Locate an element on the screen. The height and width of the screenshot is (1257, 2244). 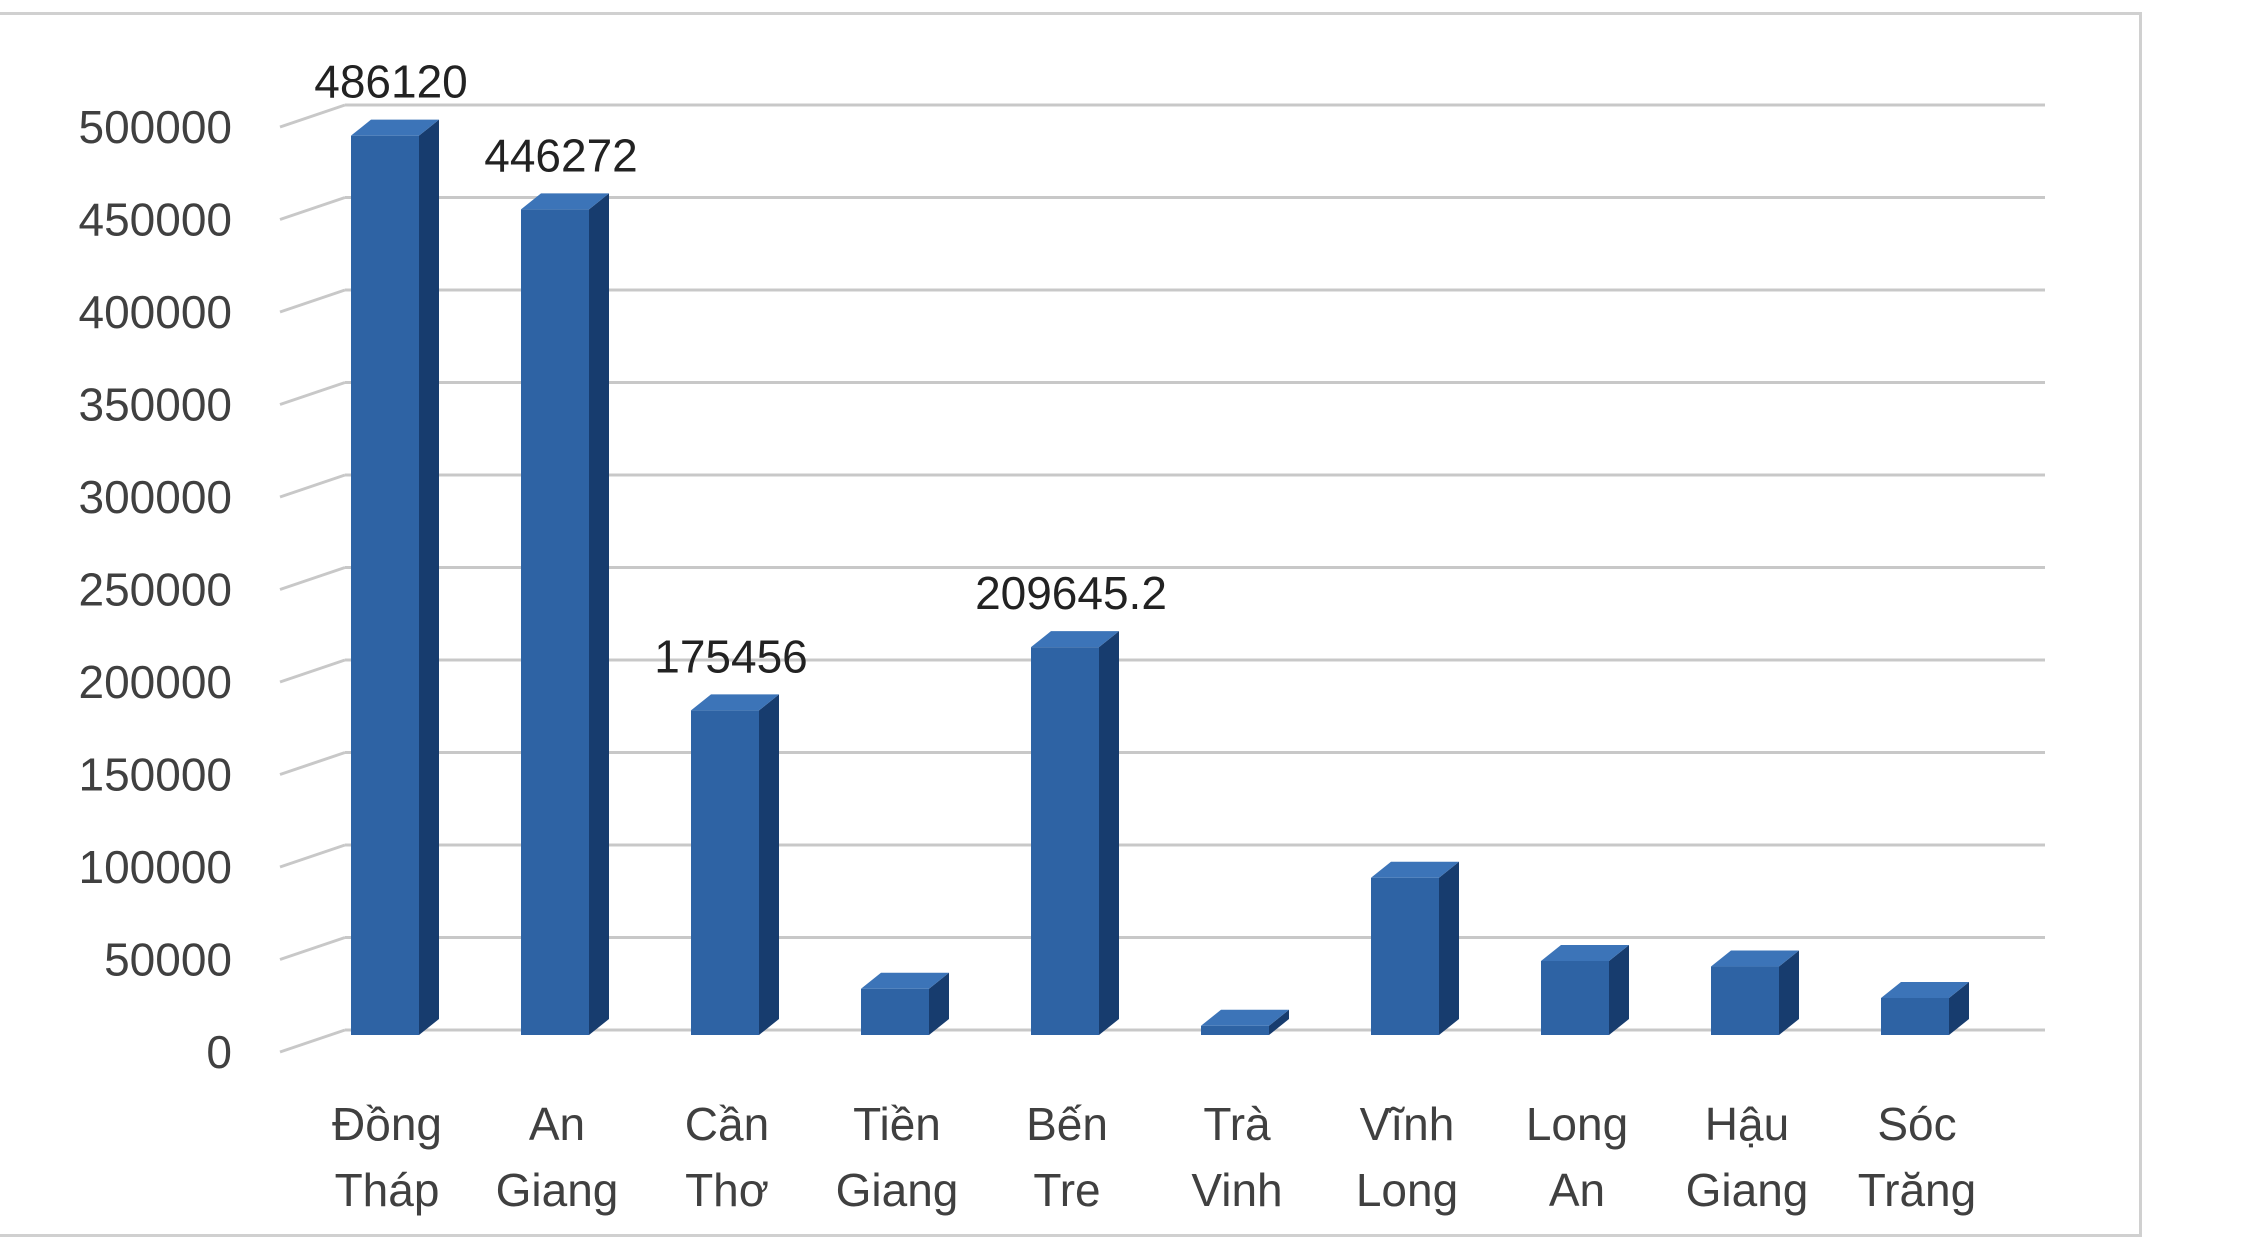
x-category-label: Thơ is located at coordinates (727, 1190).